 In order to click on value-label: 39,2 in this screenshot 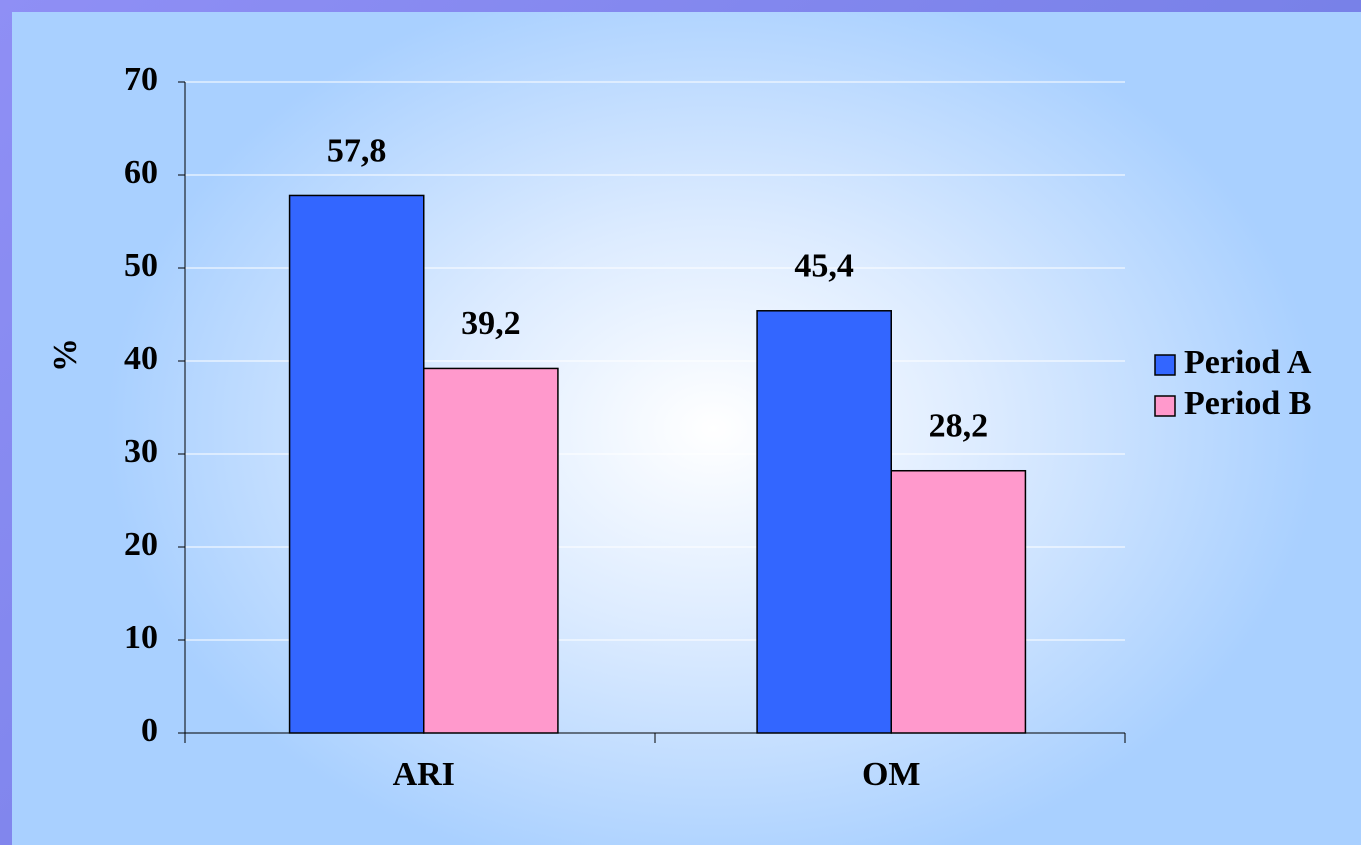, I will do `click(491, 323)`.